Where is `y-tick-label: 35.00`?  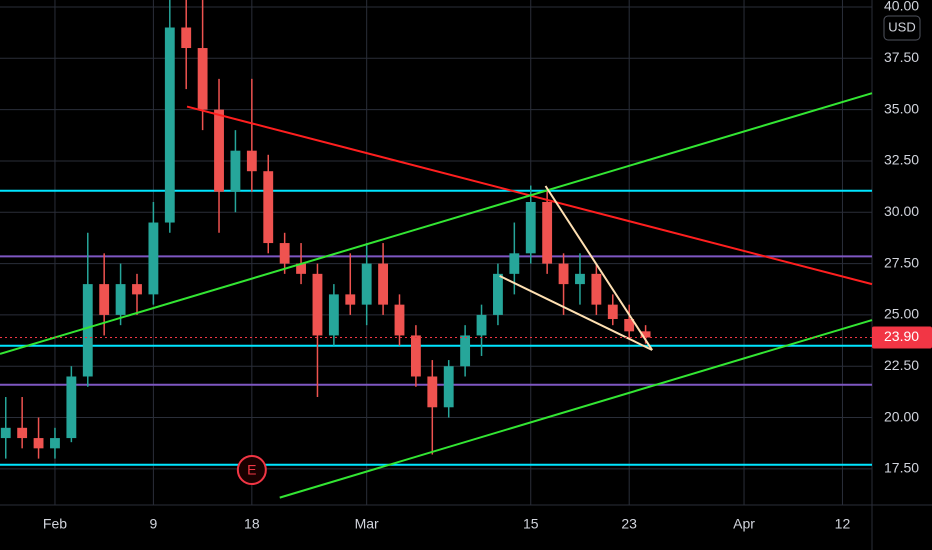
y-tick-label: 35.00 is located at coordinates (901, 108).